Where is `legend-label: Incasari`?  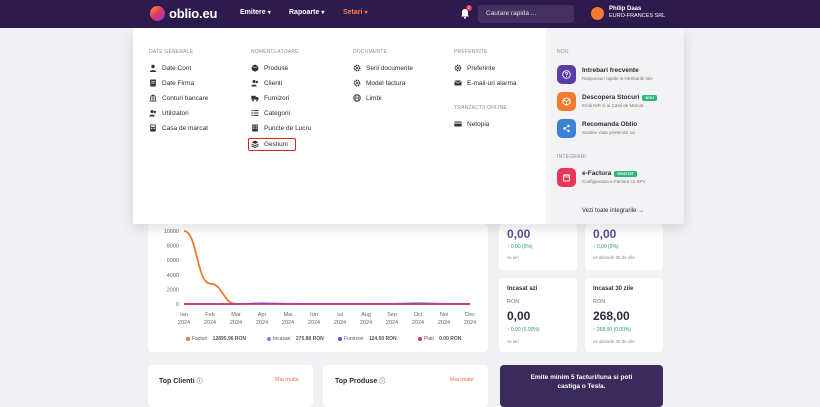 legend-label: Incasari is located at coordinates (282, 339).